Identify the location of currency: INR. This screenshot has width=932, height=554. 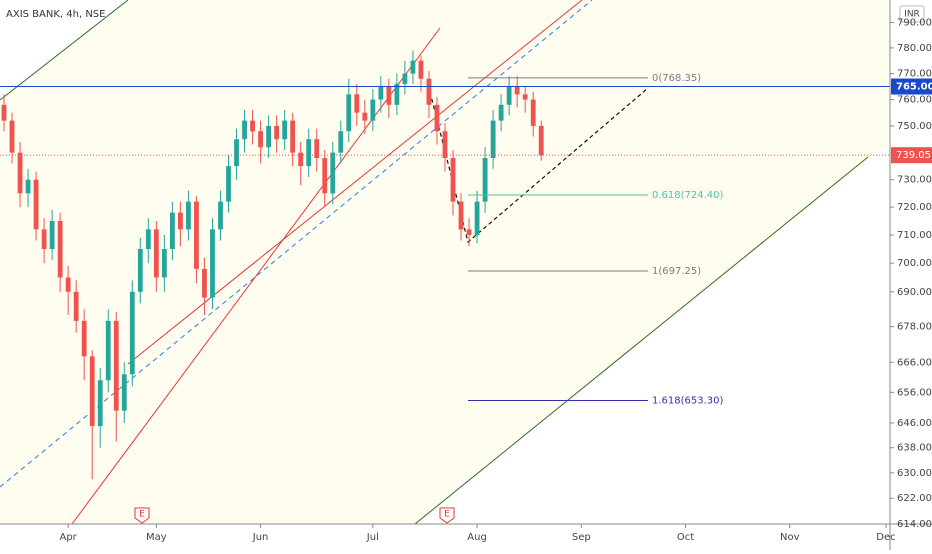
(912, 15).